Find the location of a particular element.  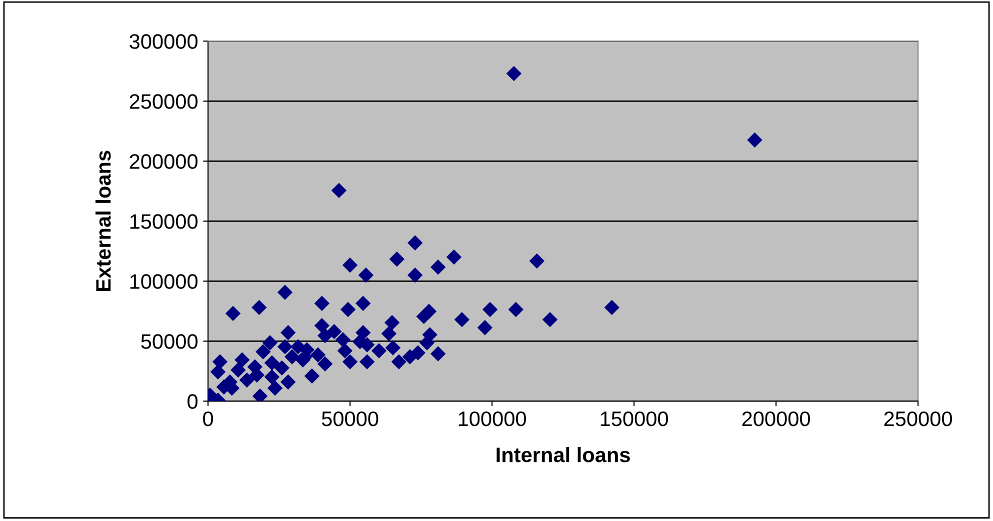

y-axis-title: External loans is located at coordinates (103, 220).